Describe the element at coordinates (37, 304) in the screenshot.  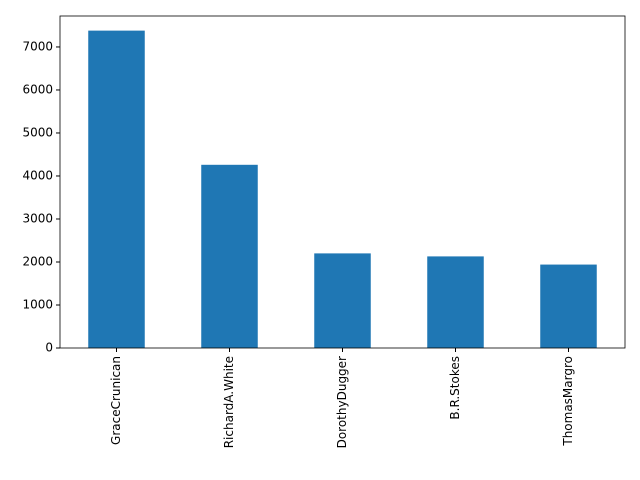
I see `y-tick-label: 1000` at that location.